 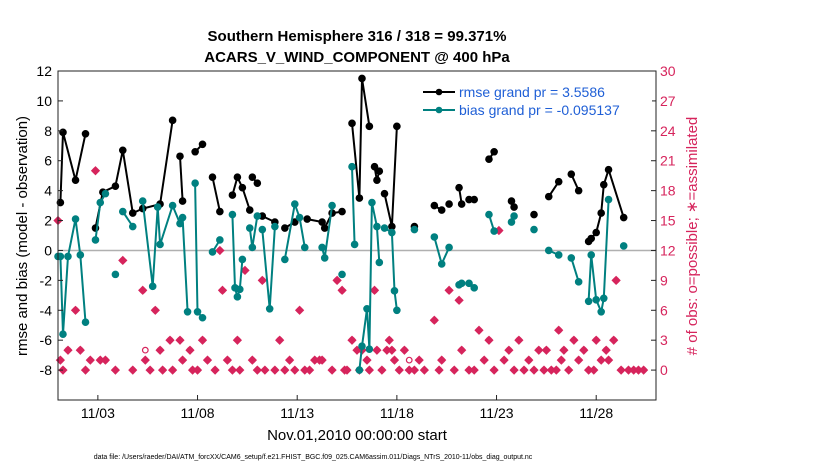 What do you see at coordinates (48, 221) in the screenshot?
I see `y-left-tick-label: 2` at bounding box center [48, 221].